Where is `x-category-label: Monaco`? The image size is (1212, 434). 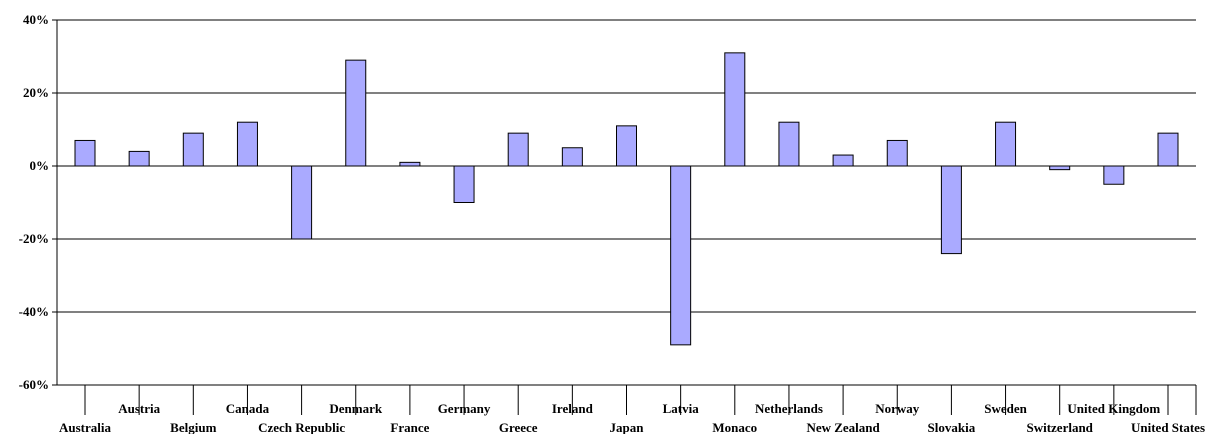 x-category-label: Monaco is located at coordinates (734, 427).